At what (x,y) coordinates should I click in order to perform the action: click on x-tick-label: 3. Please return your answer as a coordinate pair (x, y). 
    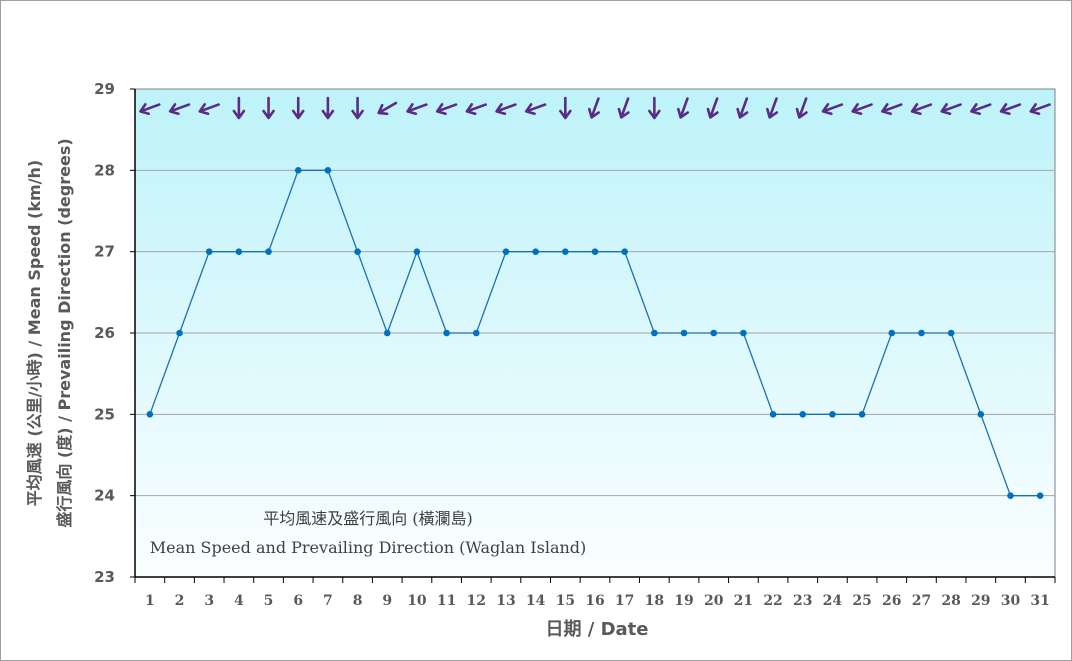
    Looking at the image, I should click on (209, 601).